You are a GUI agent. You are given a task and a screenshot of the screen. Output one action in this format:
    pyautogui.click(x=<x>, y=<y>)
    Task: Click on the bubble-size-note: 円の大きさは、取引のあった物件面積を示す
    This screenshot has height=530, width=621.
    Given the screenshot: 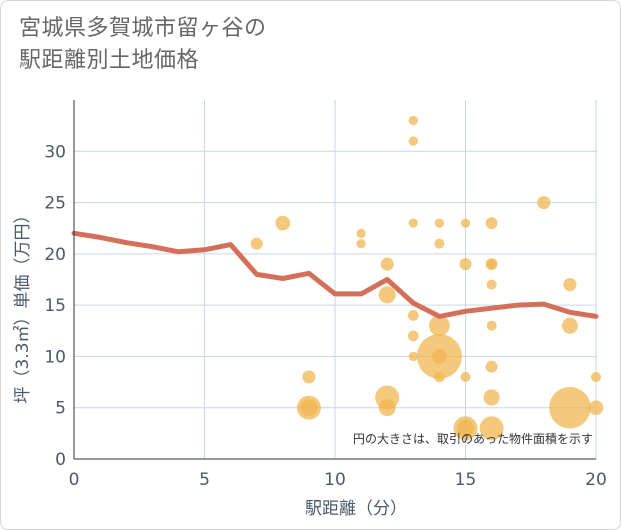 What is the action you would take?
    pyautogui.click(x=473, y=438)
    